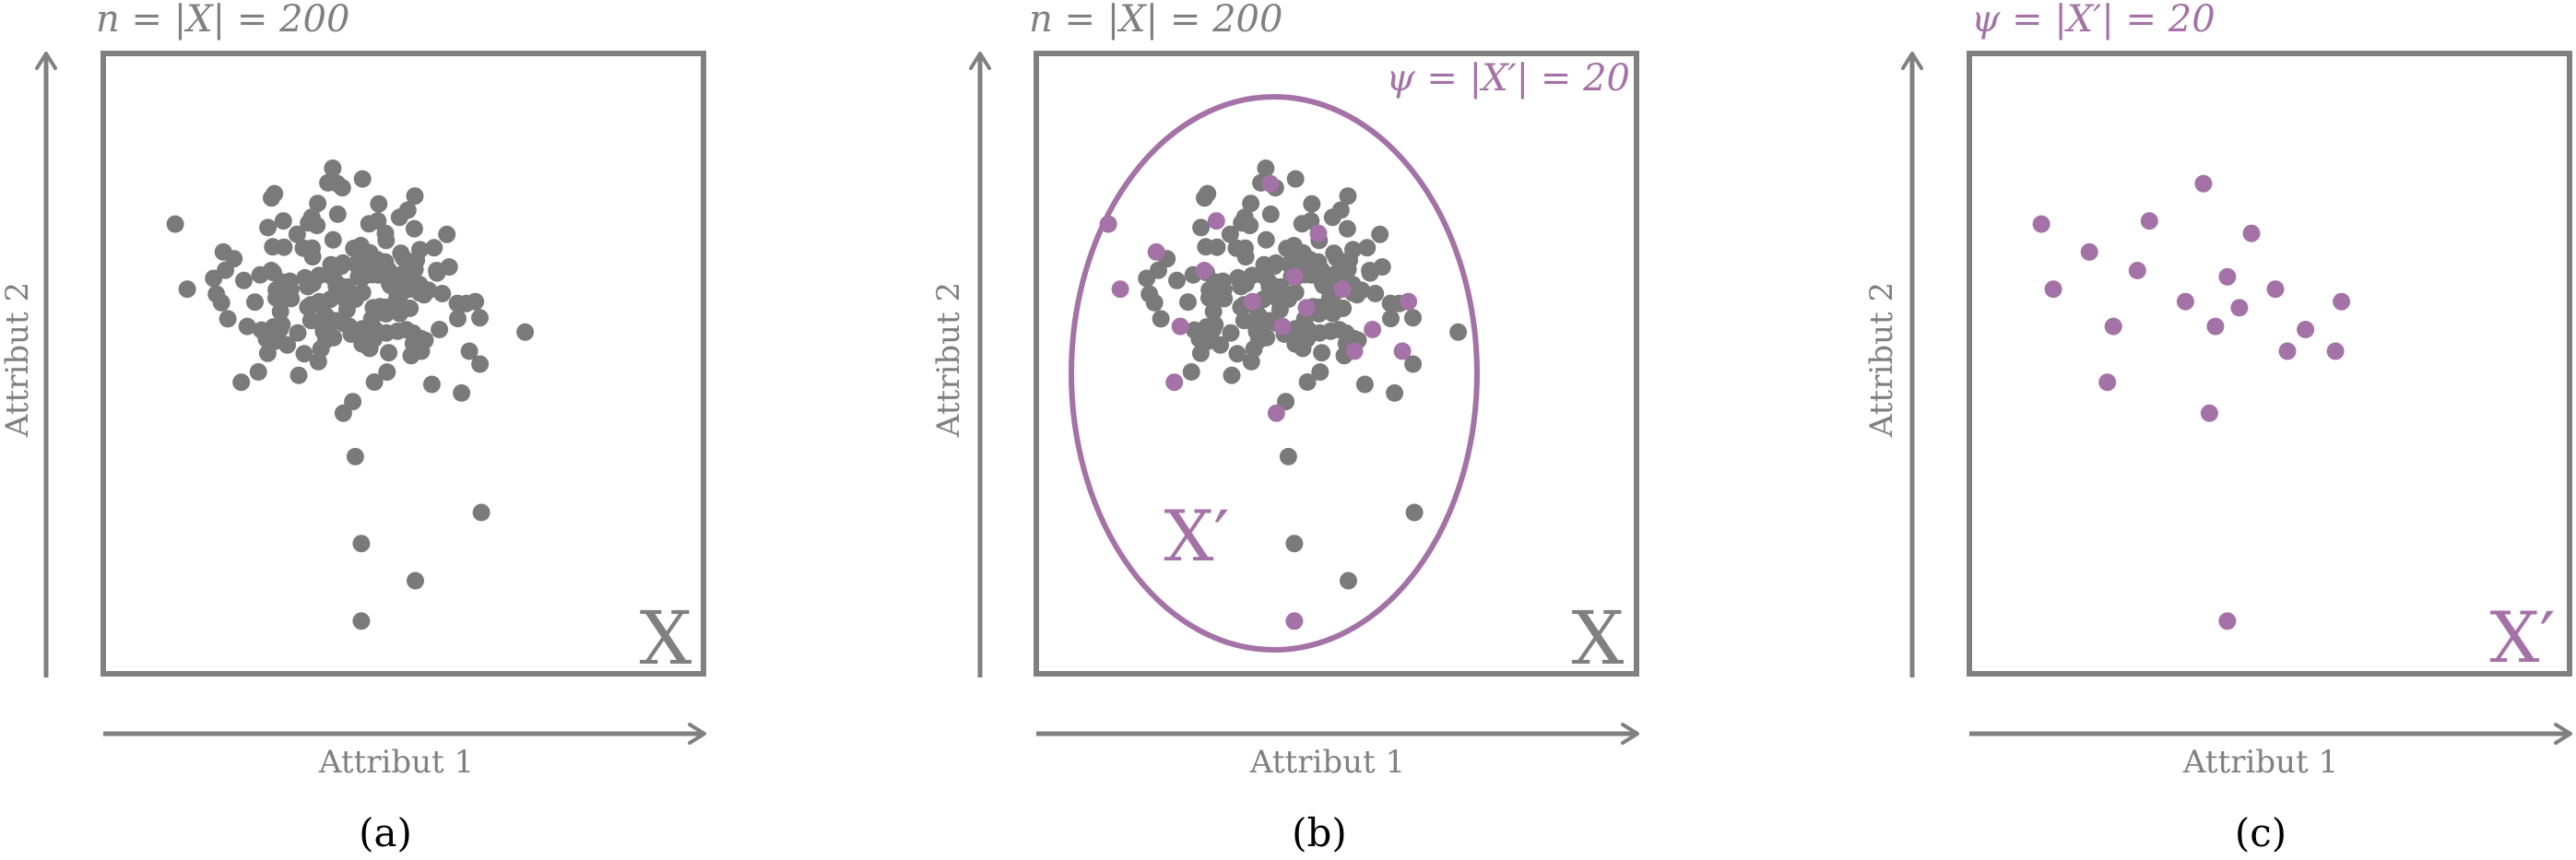 The image size is (2576, 860). Describe the element at coordinates (1196, 536) in the screenshot. I see `panel-b-ellipse-label: X′` at that location.